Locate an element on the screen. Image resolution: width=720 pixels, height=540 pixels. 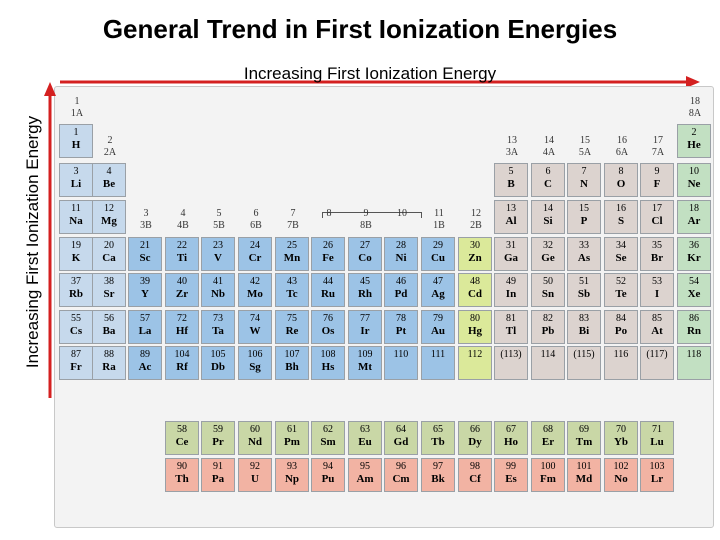
group-label: 10 is located at coordinates (402, 214).